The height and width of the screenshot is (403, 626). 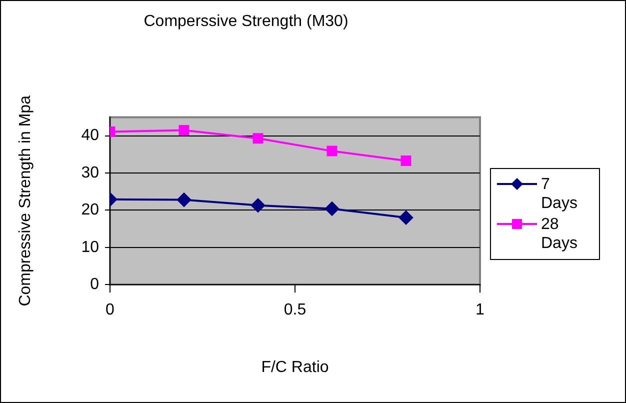 I want to click on y-tick-label: 20, so click(x=90, y=210).